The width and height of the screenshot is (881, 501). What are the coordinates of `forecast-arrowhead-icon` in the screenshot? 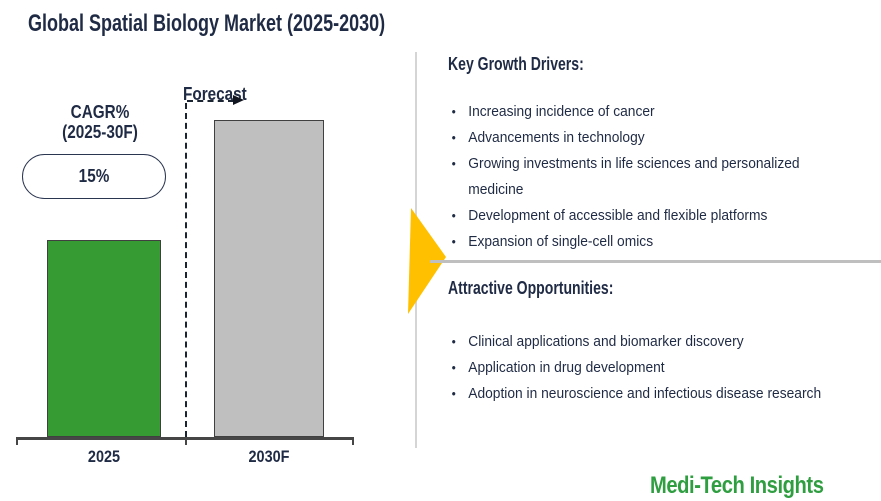 It's located at (238, 100).